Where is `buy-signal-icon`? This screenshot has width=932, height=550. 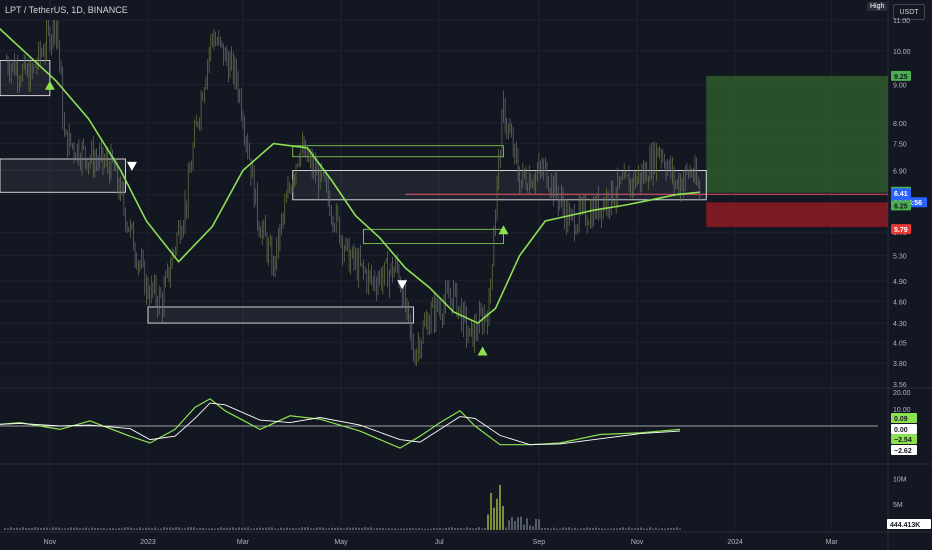
buy-signal-icon is located at coordinates (503, 230).